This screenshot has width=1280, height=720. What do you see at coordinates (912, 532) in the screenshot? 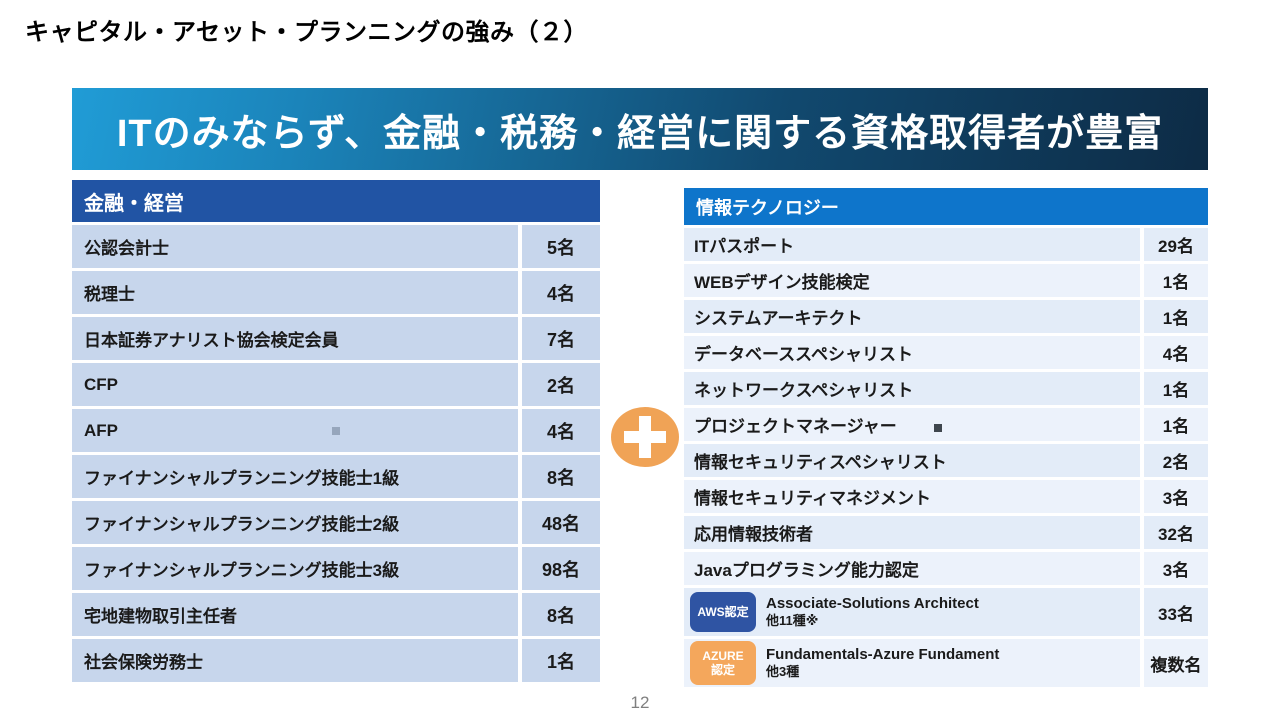
I see `qualification-label: 応用情報技術者` at bounding box center [912, 532].